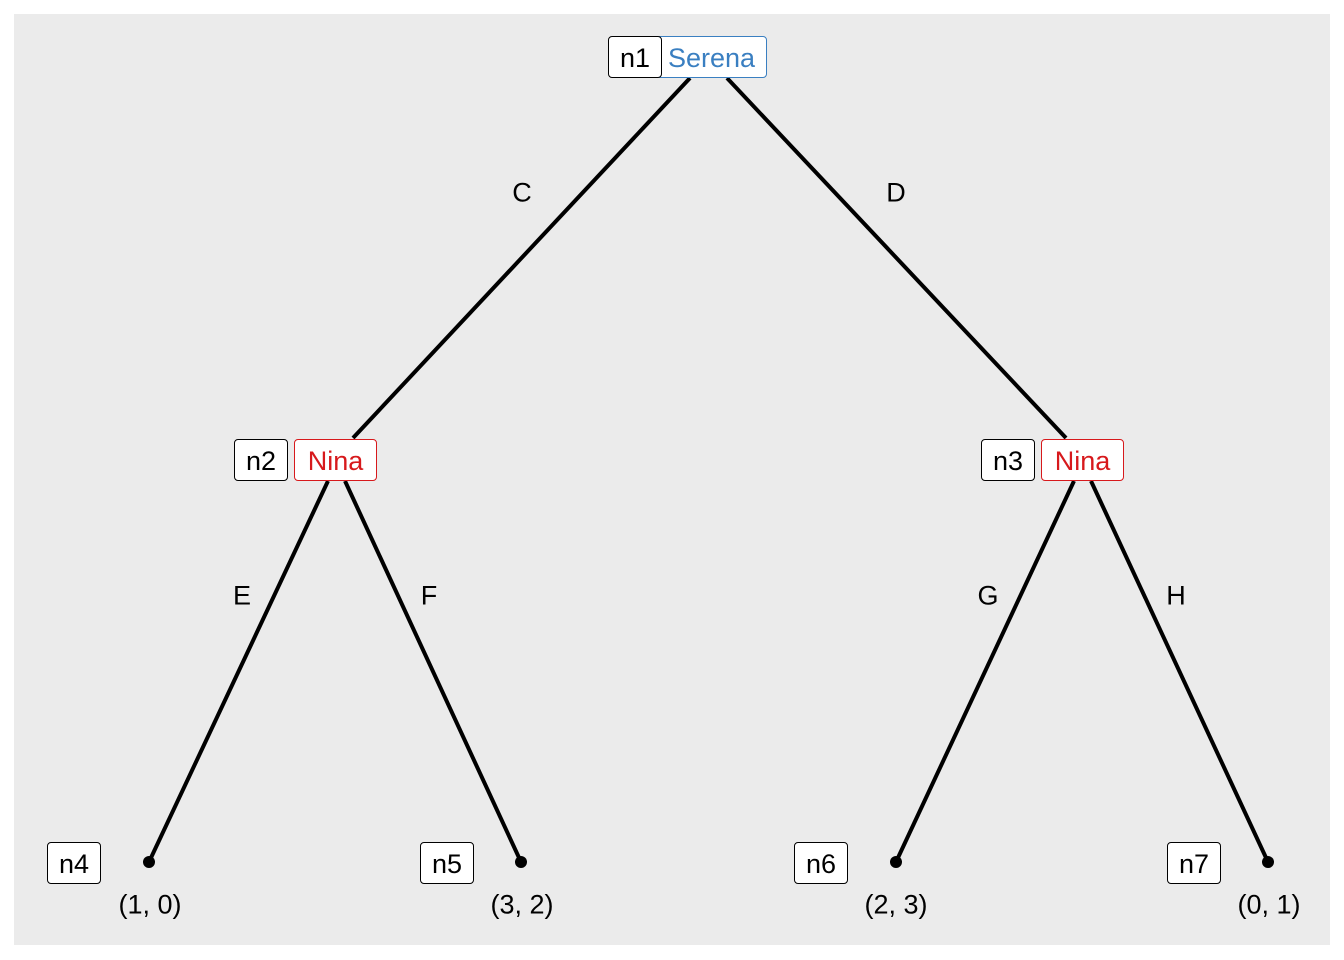  What do you see at coordinates (1179, 671) in the screenshot?
I see `edge-h` at bounding box center [1179, 671].